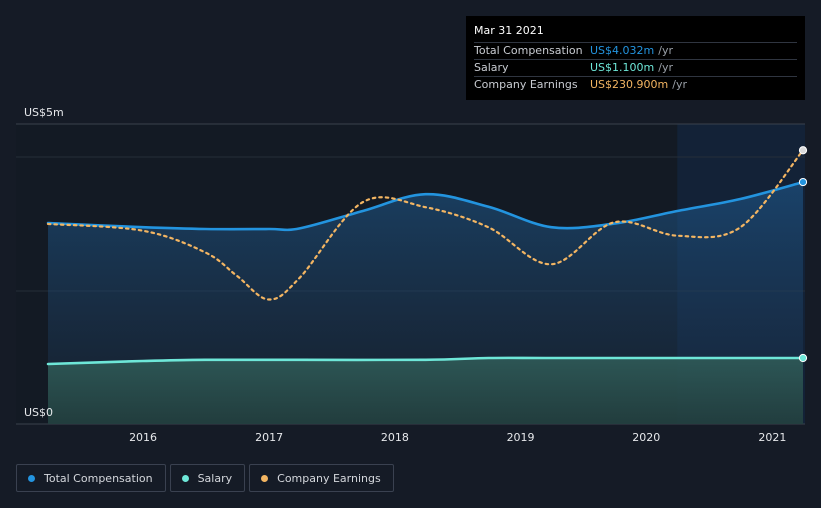  Describe the element at coordinates (491, 67) in the screenshot. I see `tooltip-label: Salary` at that location.